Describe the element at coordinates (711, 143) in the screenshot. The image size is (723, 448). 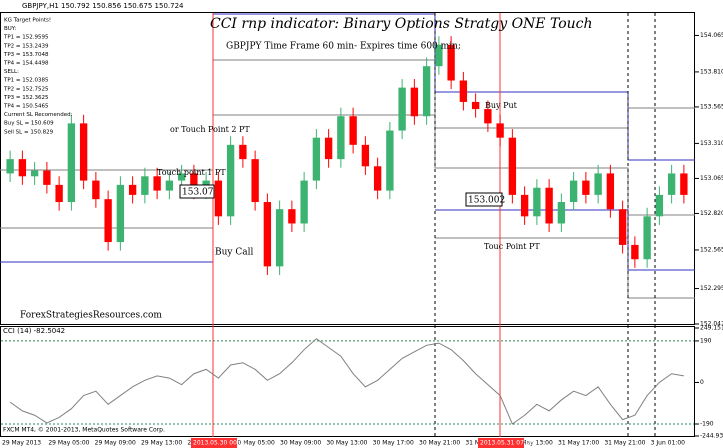
I see `y-tick-label: 153.310` at that location.